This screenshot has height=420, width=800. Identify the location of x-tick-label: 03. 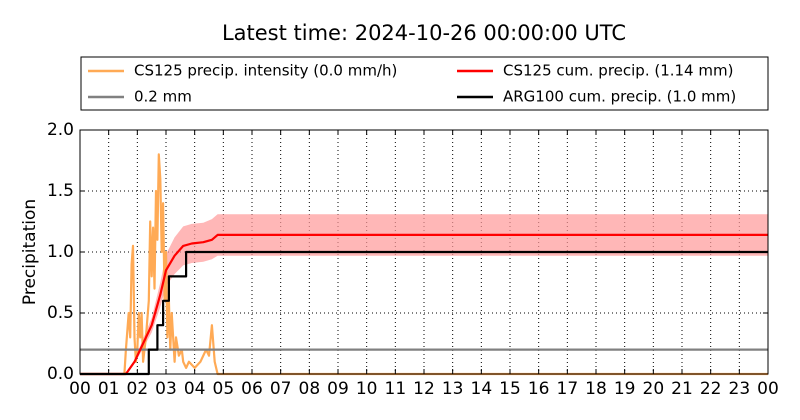
(166, 389).